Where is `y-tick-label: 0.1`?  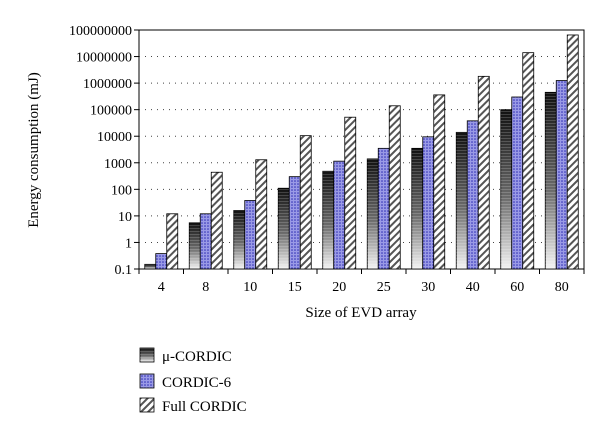 y-tick-label: 0.1 is located at coordinates (124, 270).